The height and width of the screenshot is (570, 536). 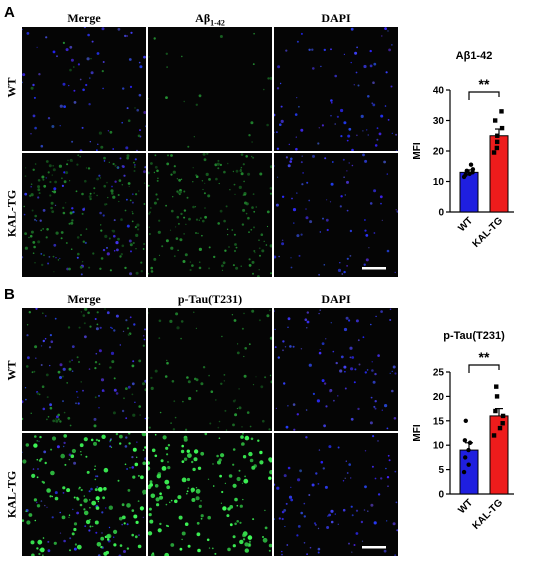 I want to click on panel-a-kaltg-merge, so click(x=84, y=215).